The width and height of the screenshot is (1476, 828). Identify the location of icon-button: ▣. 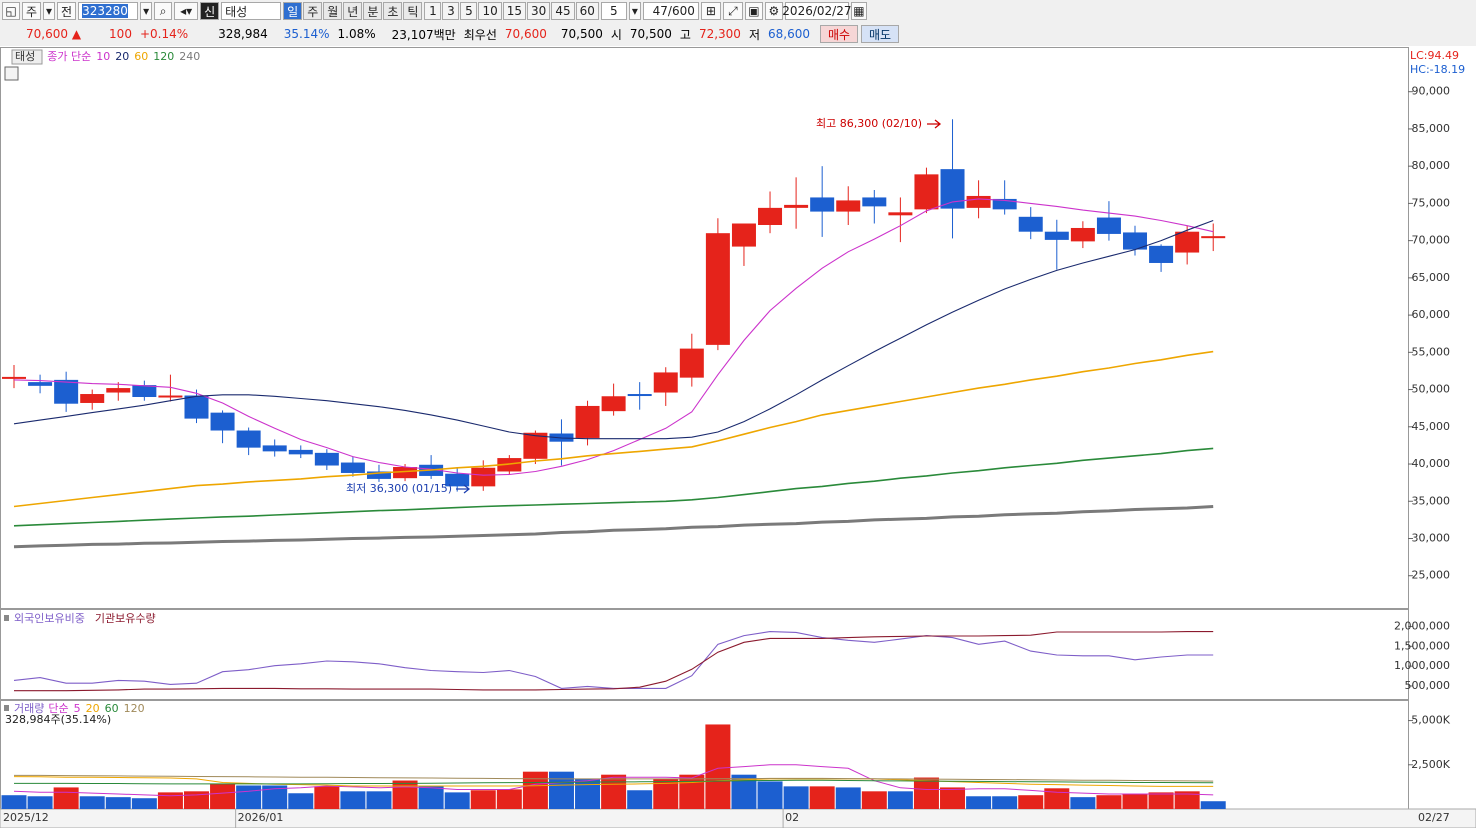
(753, 11).